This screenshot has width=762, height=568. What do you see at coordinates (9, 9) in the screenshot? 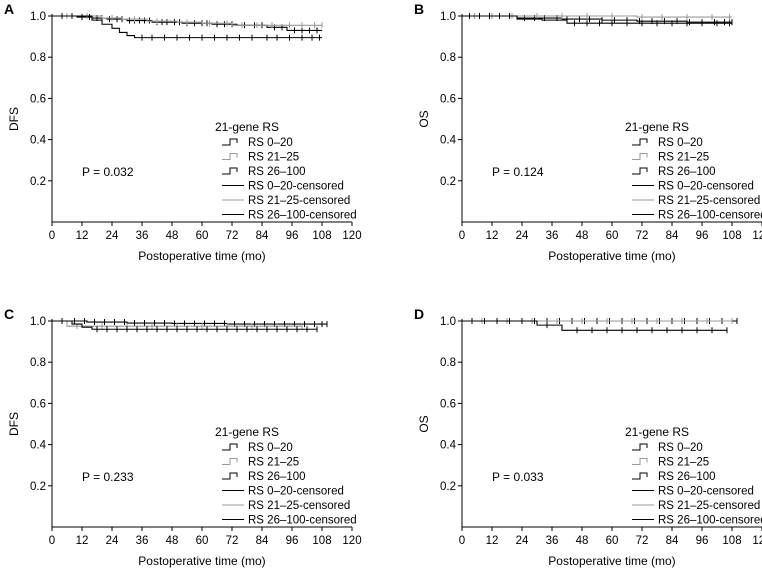
I see `panel-label: A` at bounding box center [9, 9].